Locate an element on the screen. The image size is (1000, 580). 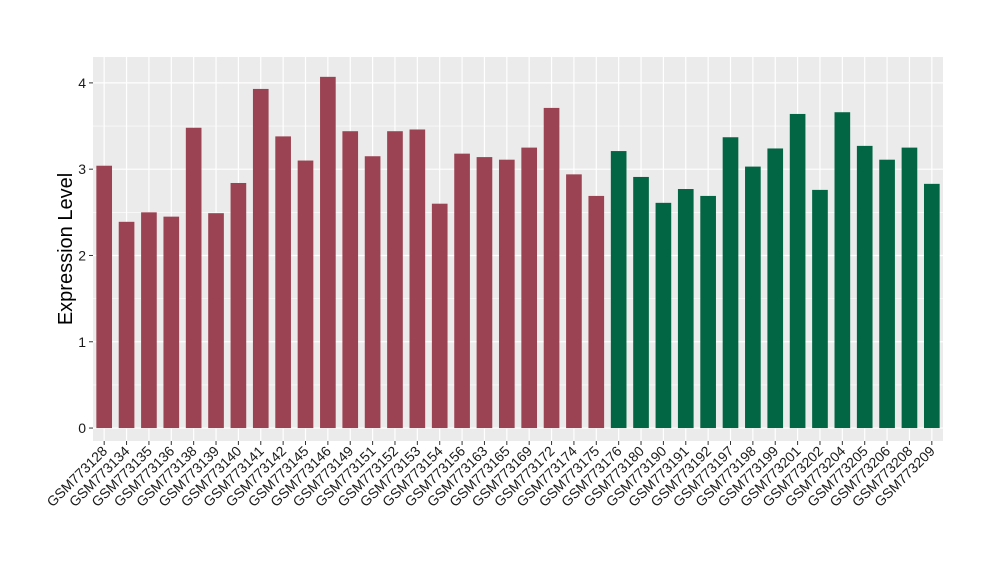
bar-GSM773142 is located at coordinates (283, 282).